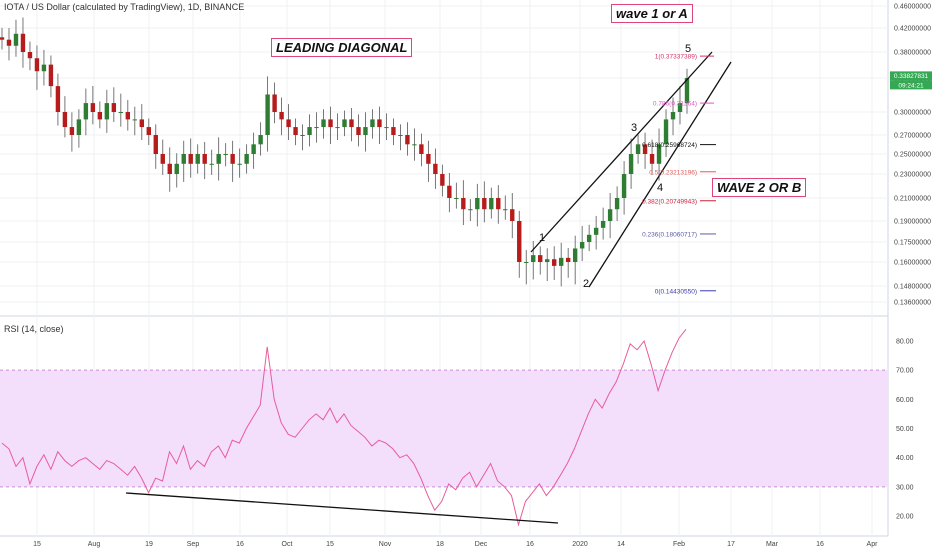 The image size is (932, 550). I want to click on x-tick-label: Mar, so click(772, 544).